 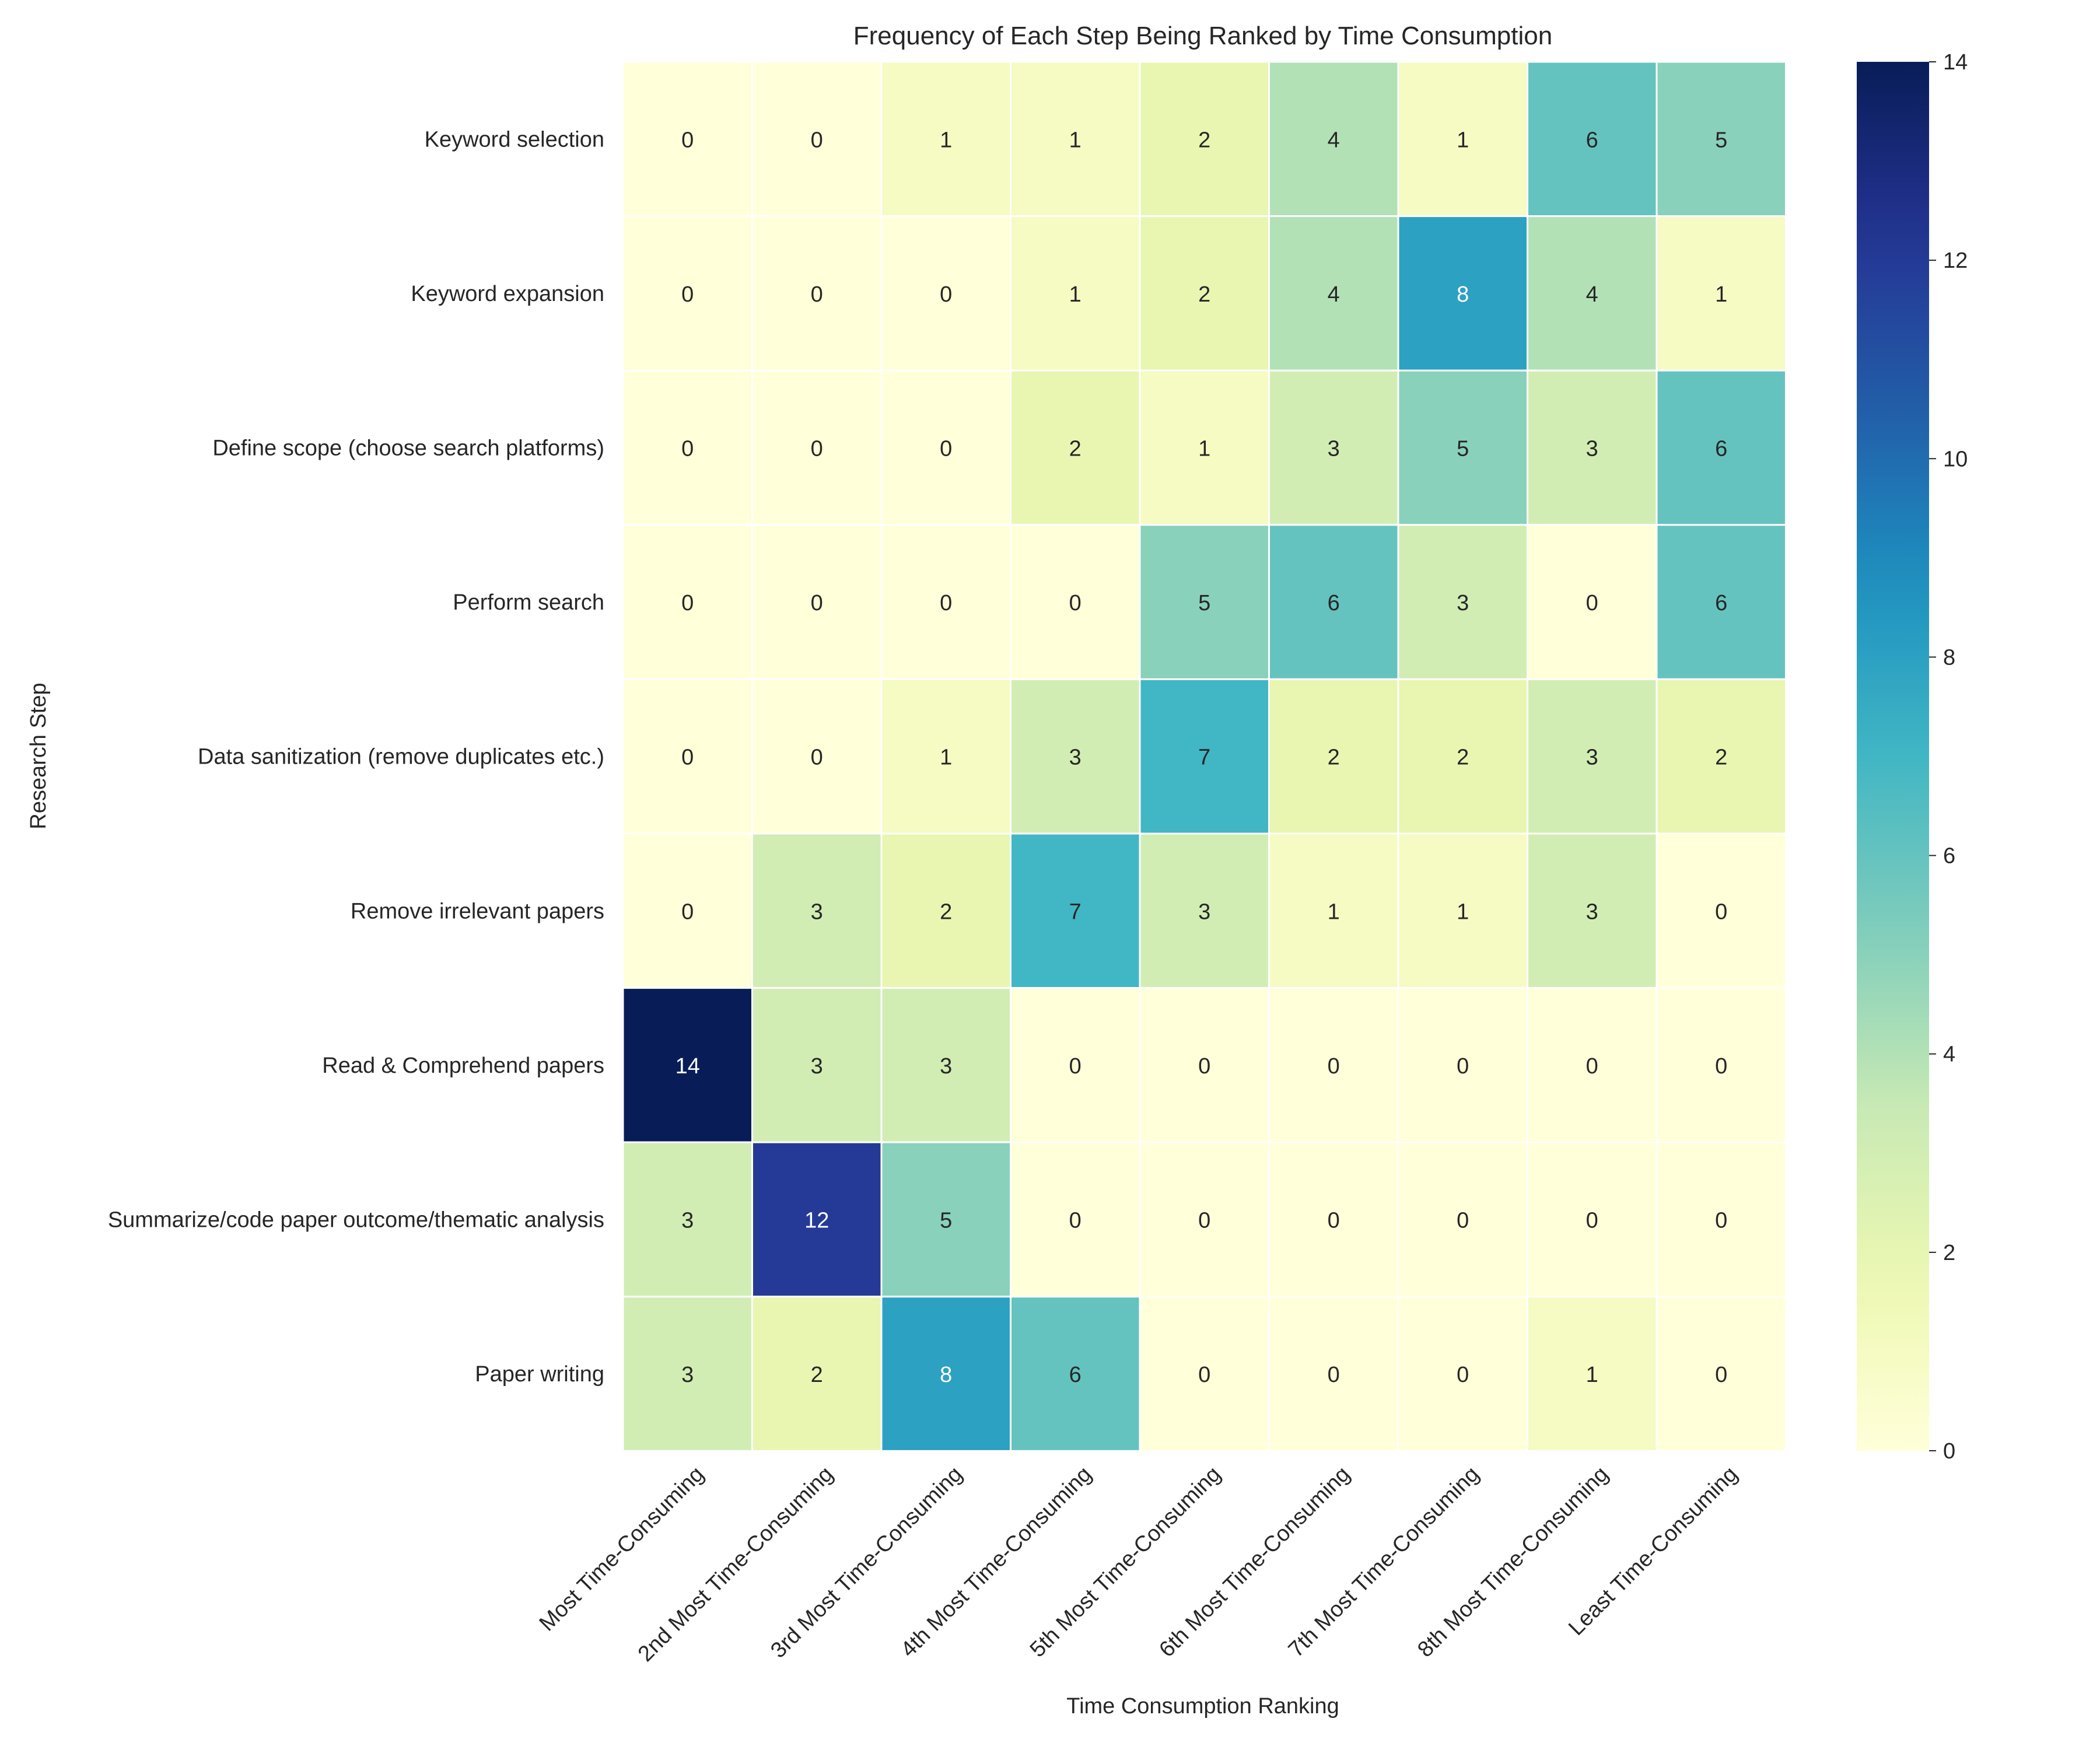 I want to click on row-label: Read & Comprehend papers, so click(x=463, y=1066).